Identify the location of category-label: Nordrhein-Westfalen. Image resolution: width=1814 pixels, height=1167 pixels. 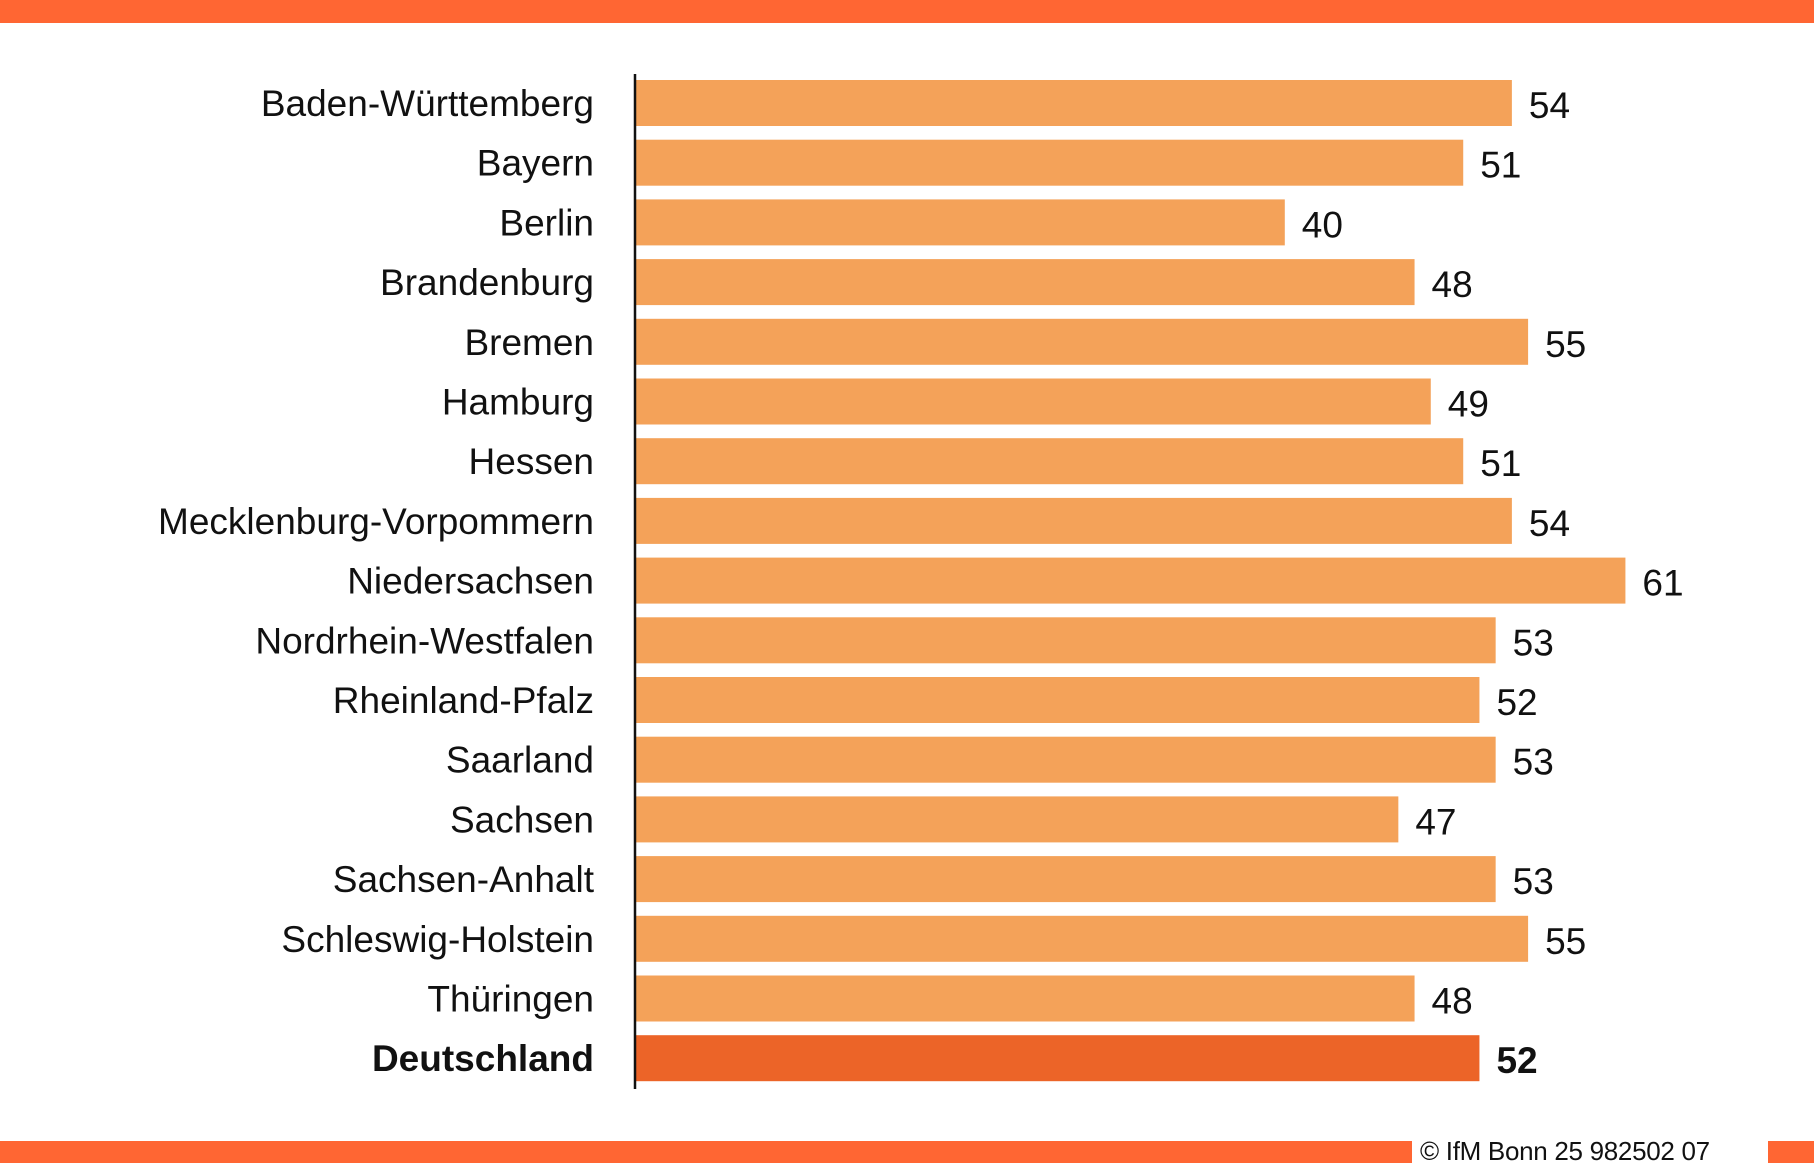
(424, 640).